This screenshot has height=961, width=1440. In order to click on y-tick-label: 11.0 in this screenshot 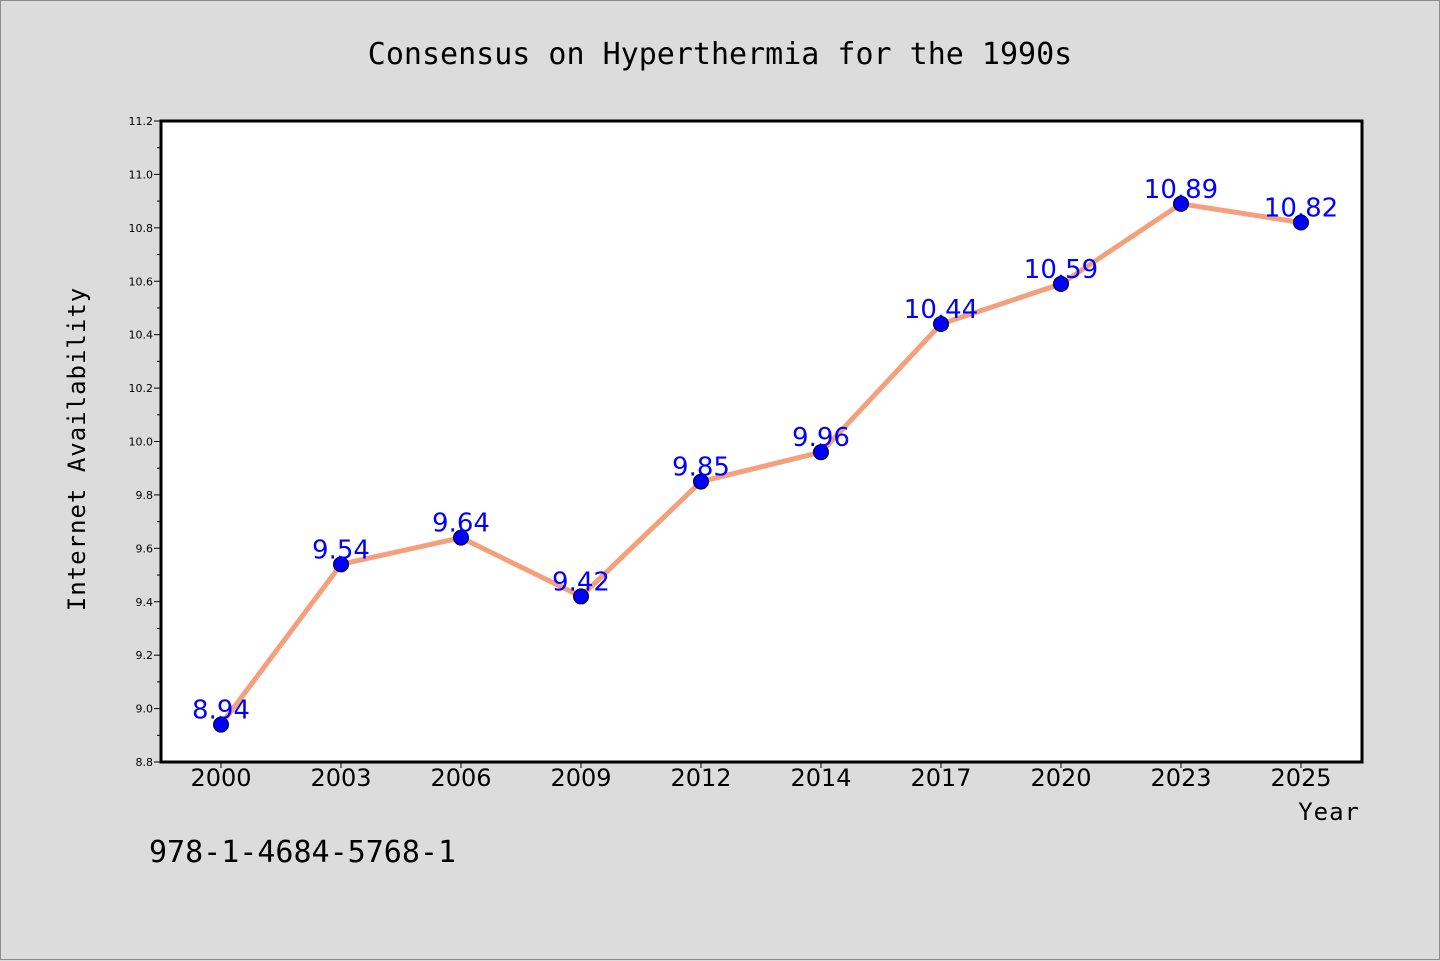, I will do `click(141, 174)`.